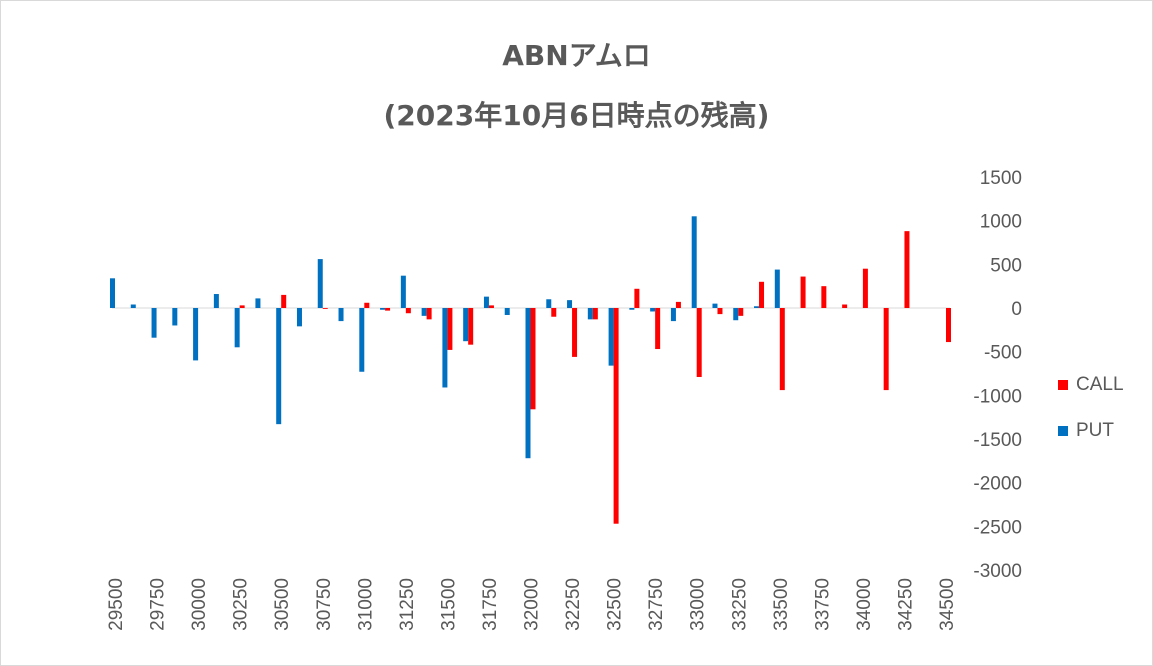  I want to click on x-tick-label: 34000, so click(864, 604).